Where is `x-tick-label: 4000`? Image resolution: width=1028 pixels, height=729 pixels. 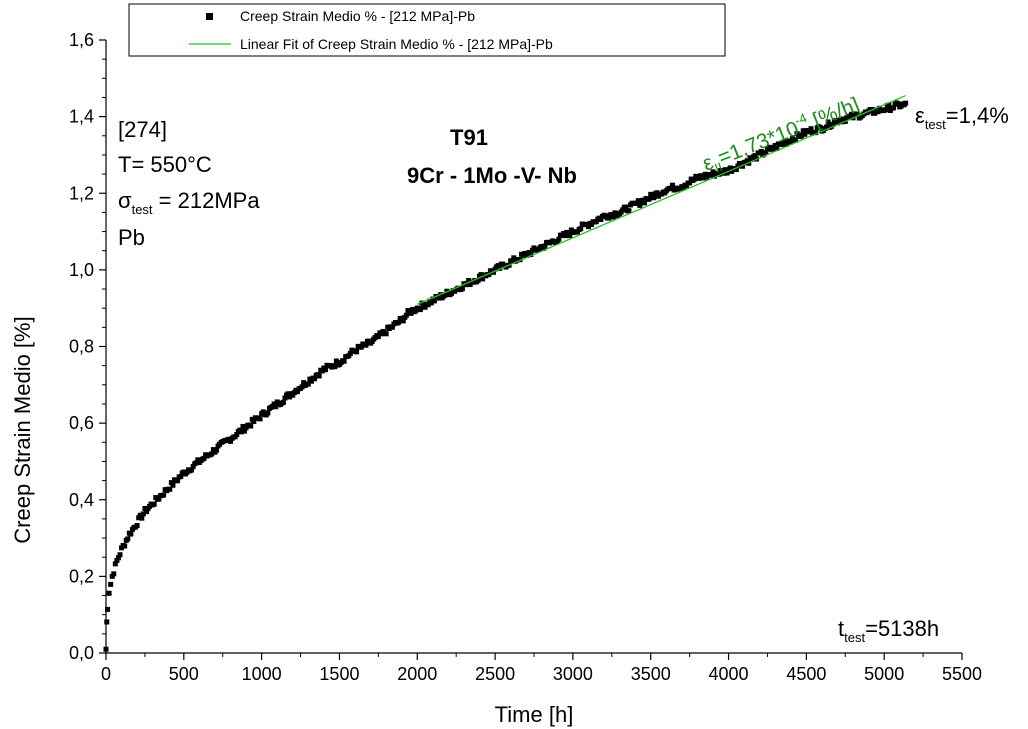 x-tick-label: 4000 is located at coordinates (729, 674).